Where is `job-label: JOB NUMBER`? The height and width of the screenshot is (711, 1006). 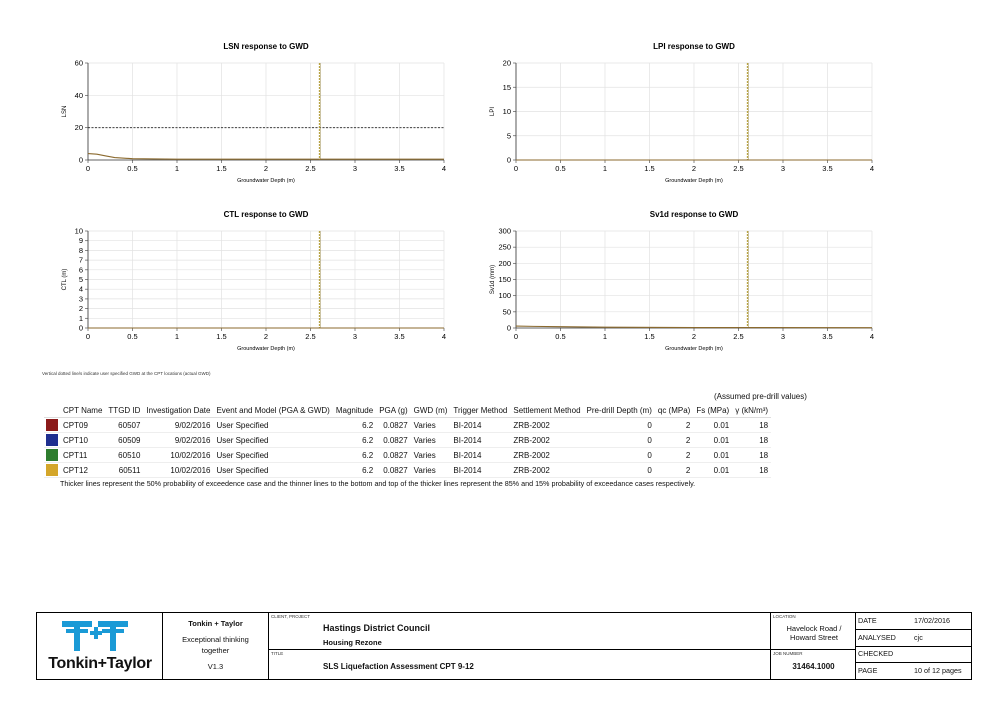
job-label: JOB NUMBER is located at coordinates (788, 653).